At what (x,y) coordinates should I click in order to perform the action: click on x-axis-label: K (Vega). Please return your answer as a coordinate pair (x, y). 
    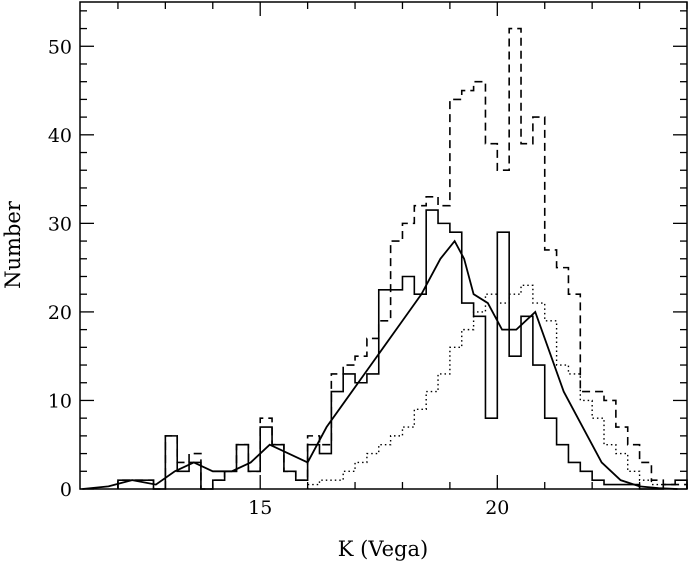
    Looking at the image, I should click on (383, 549).